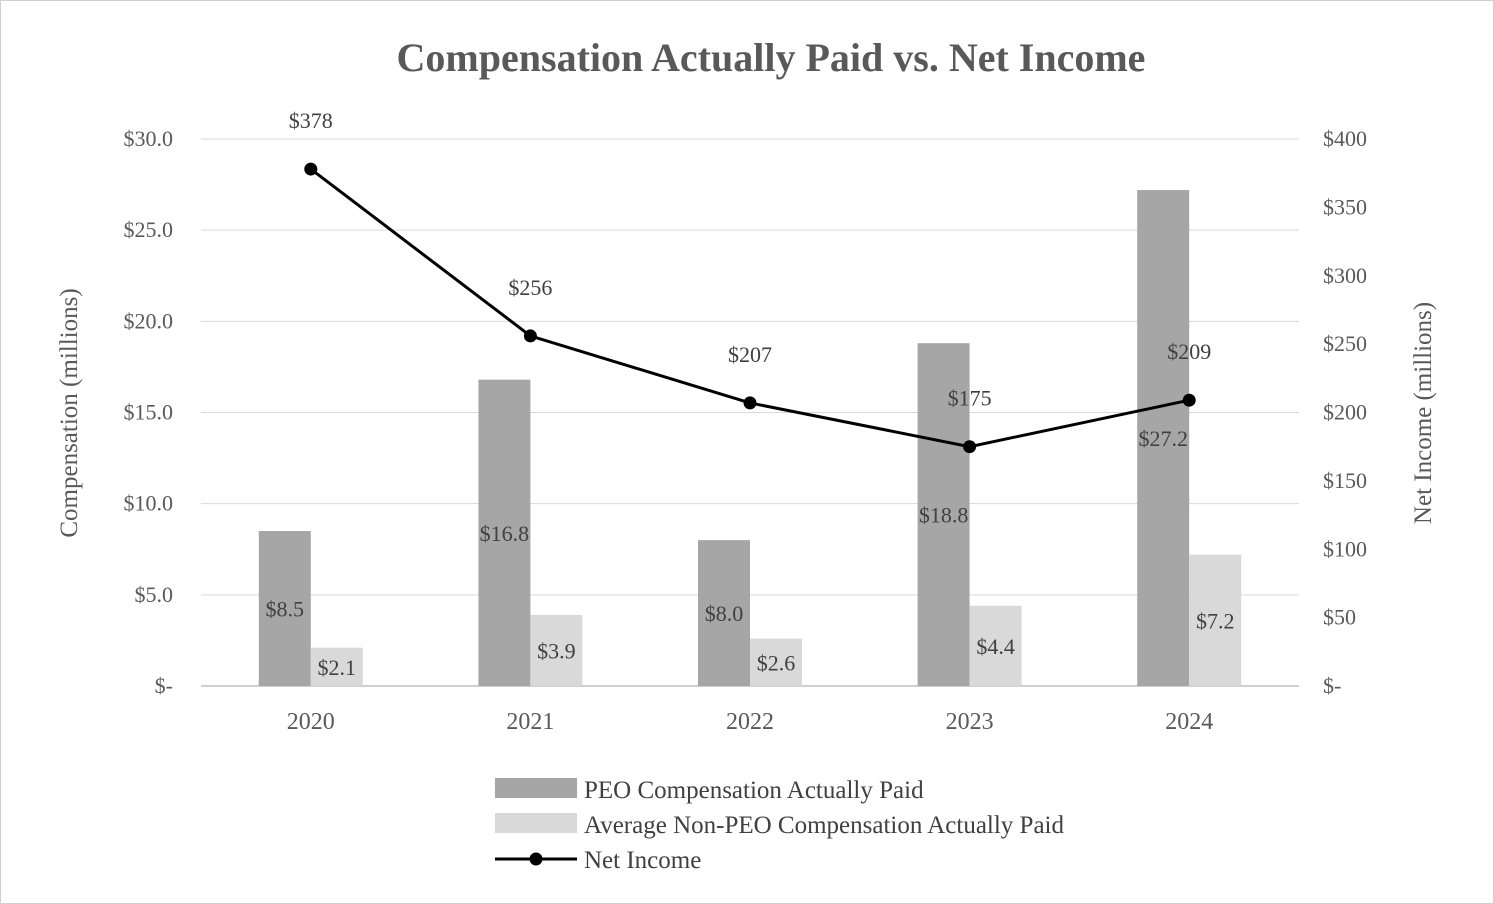 The height and width of the screenshot is (904, 1494). I want to click on x-axis-ticks: 2020 2021 2022 2023 2024, so click(750, 722).